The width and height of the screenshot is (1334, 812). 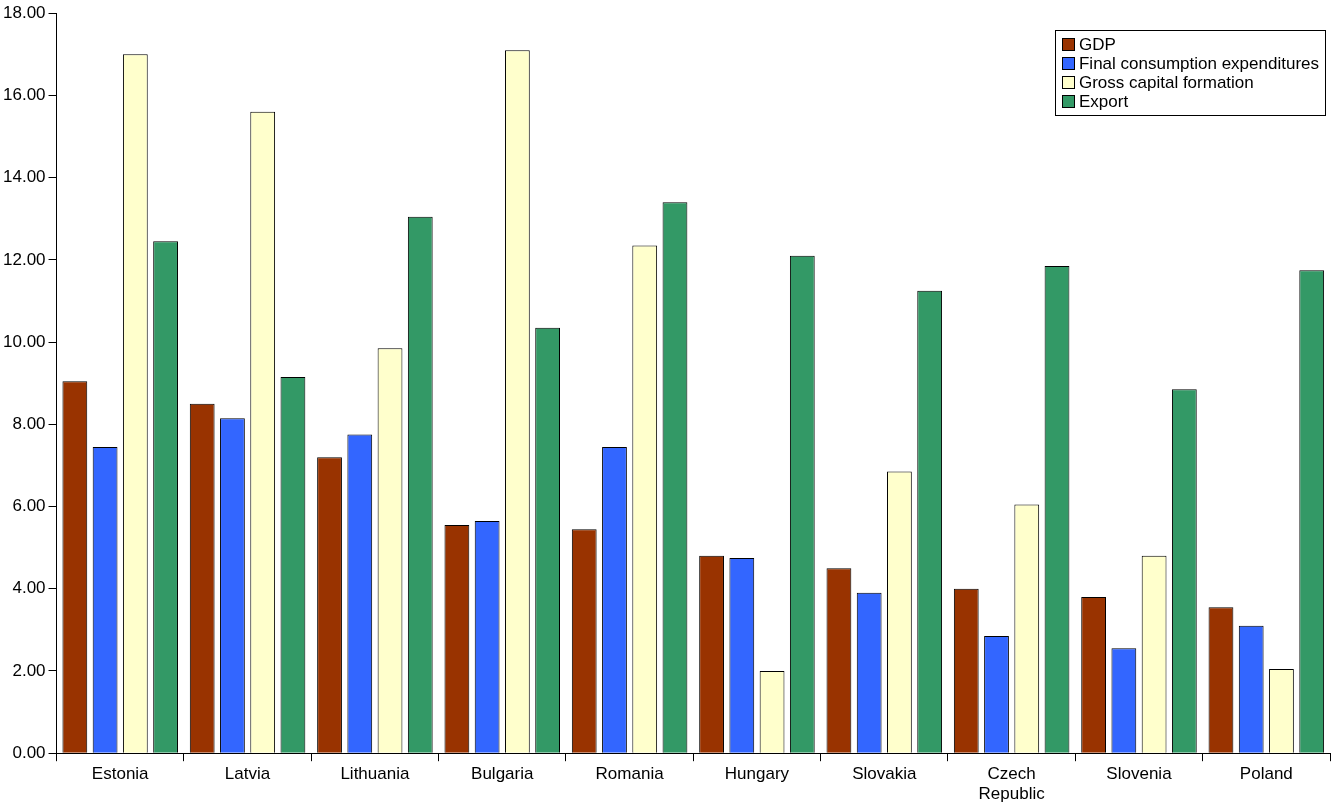 I want to click on legend-label: Gross capital formation, so click(x=1166, y=82).